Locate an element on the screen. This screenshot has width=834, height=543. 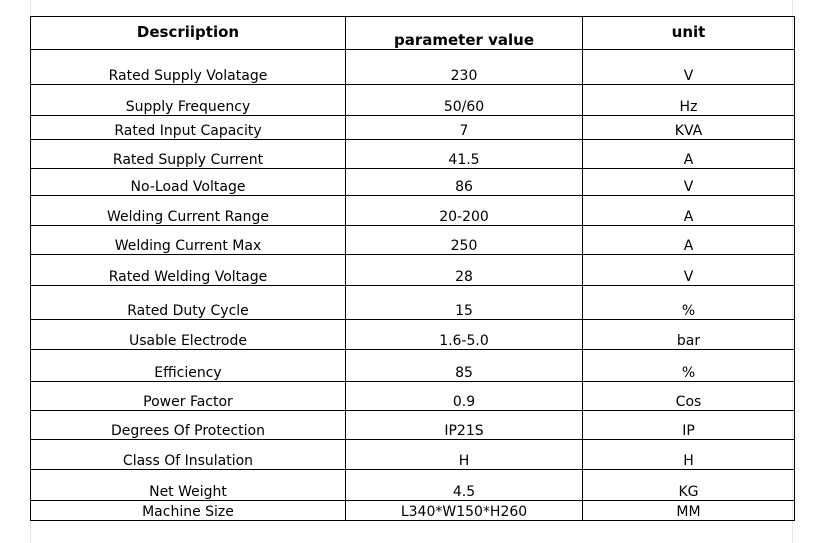
table-row: Rated Supply Volatage 230 V is located at coordinates (412, 67).